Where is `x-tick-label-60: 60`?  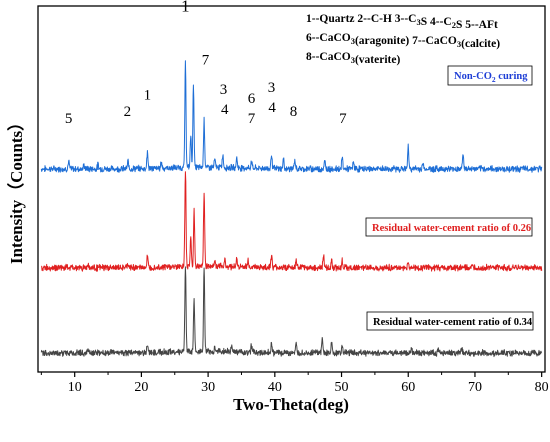 x-tick-label-60: 60 is located at coordinates (408, 387).